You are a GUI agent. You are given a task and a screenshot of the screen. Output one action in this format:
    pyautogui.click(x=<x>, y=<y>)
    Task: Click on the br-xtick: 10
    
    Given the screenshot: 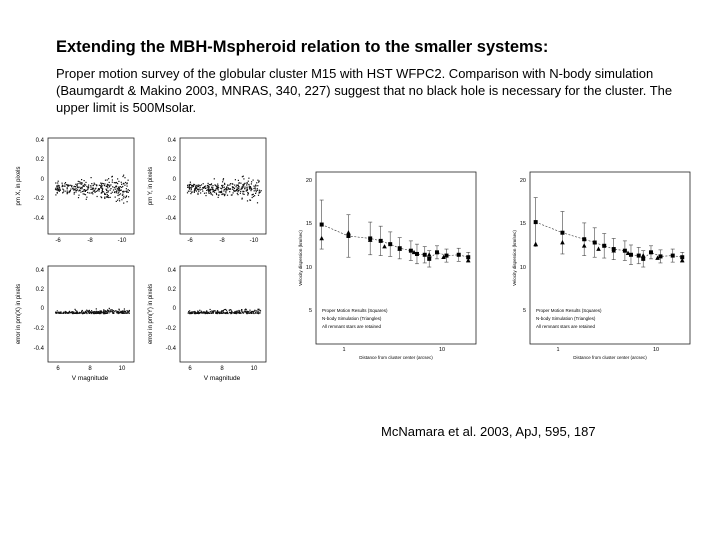 What is the action you would take?
    pyautogui.click(x=254, y=369)
    